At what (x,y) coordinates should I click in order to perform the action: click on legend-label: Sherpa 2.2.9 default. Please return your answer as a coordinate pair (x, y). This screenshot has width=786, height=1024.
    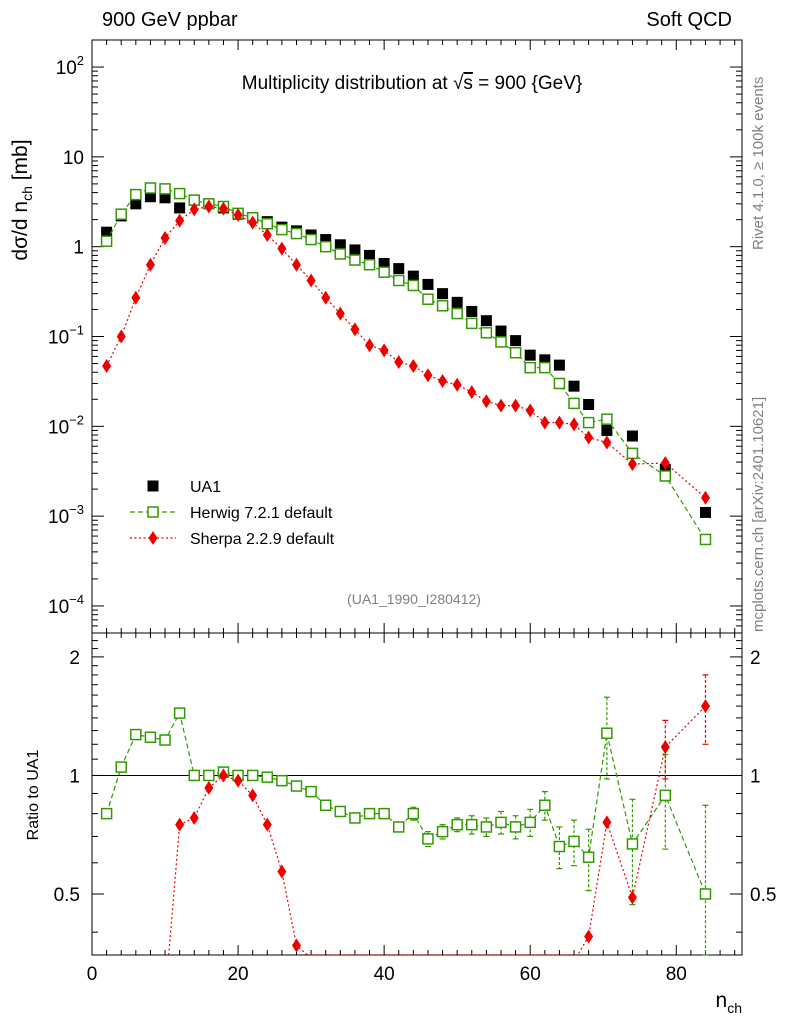
    Looking at the image, I should click on (262, 539).